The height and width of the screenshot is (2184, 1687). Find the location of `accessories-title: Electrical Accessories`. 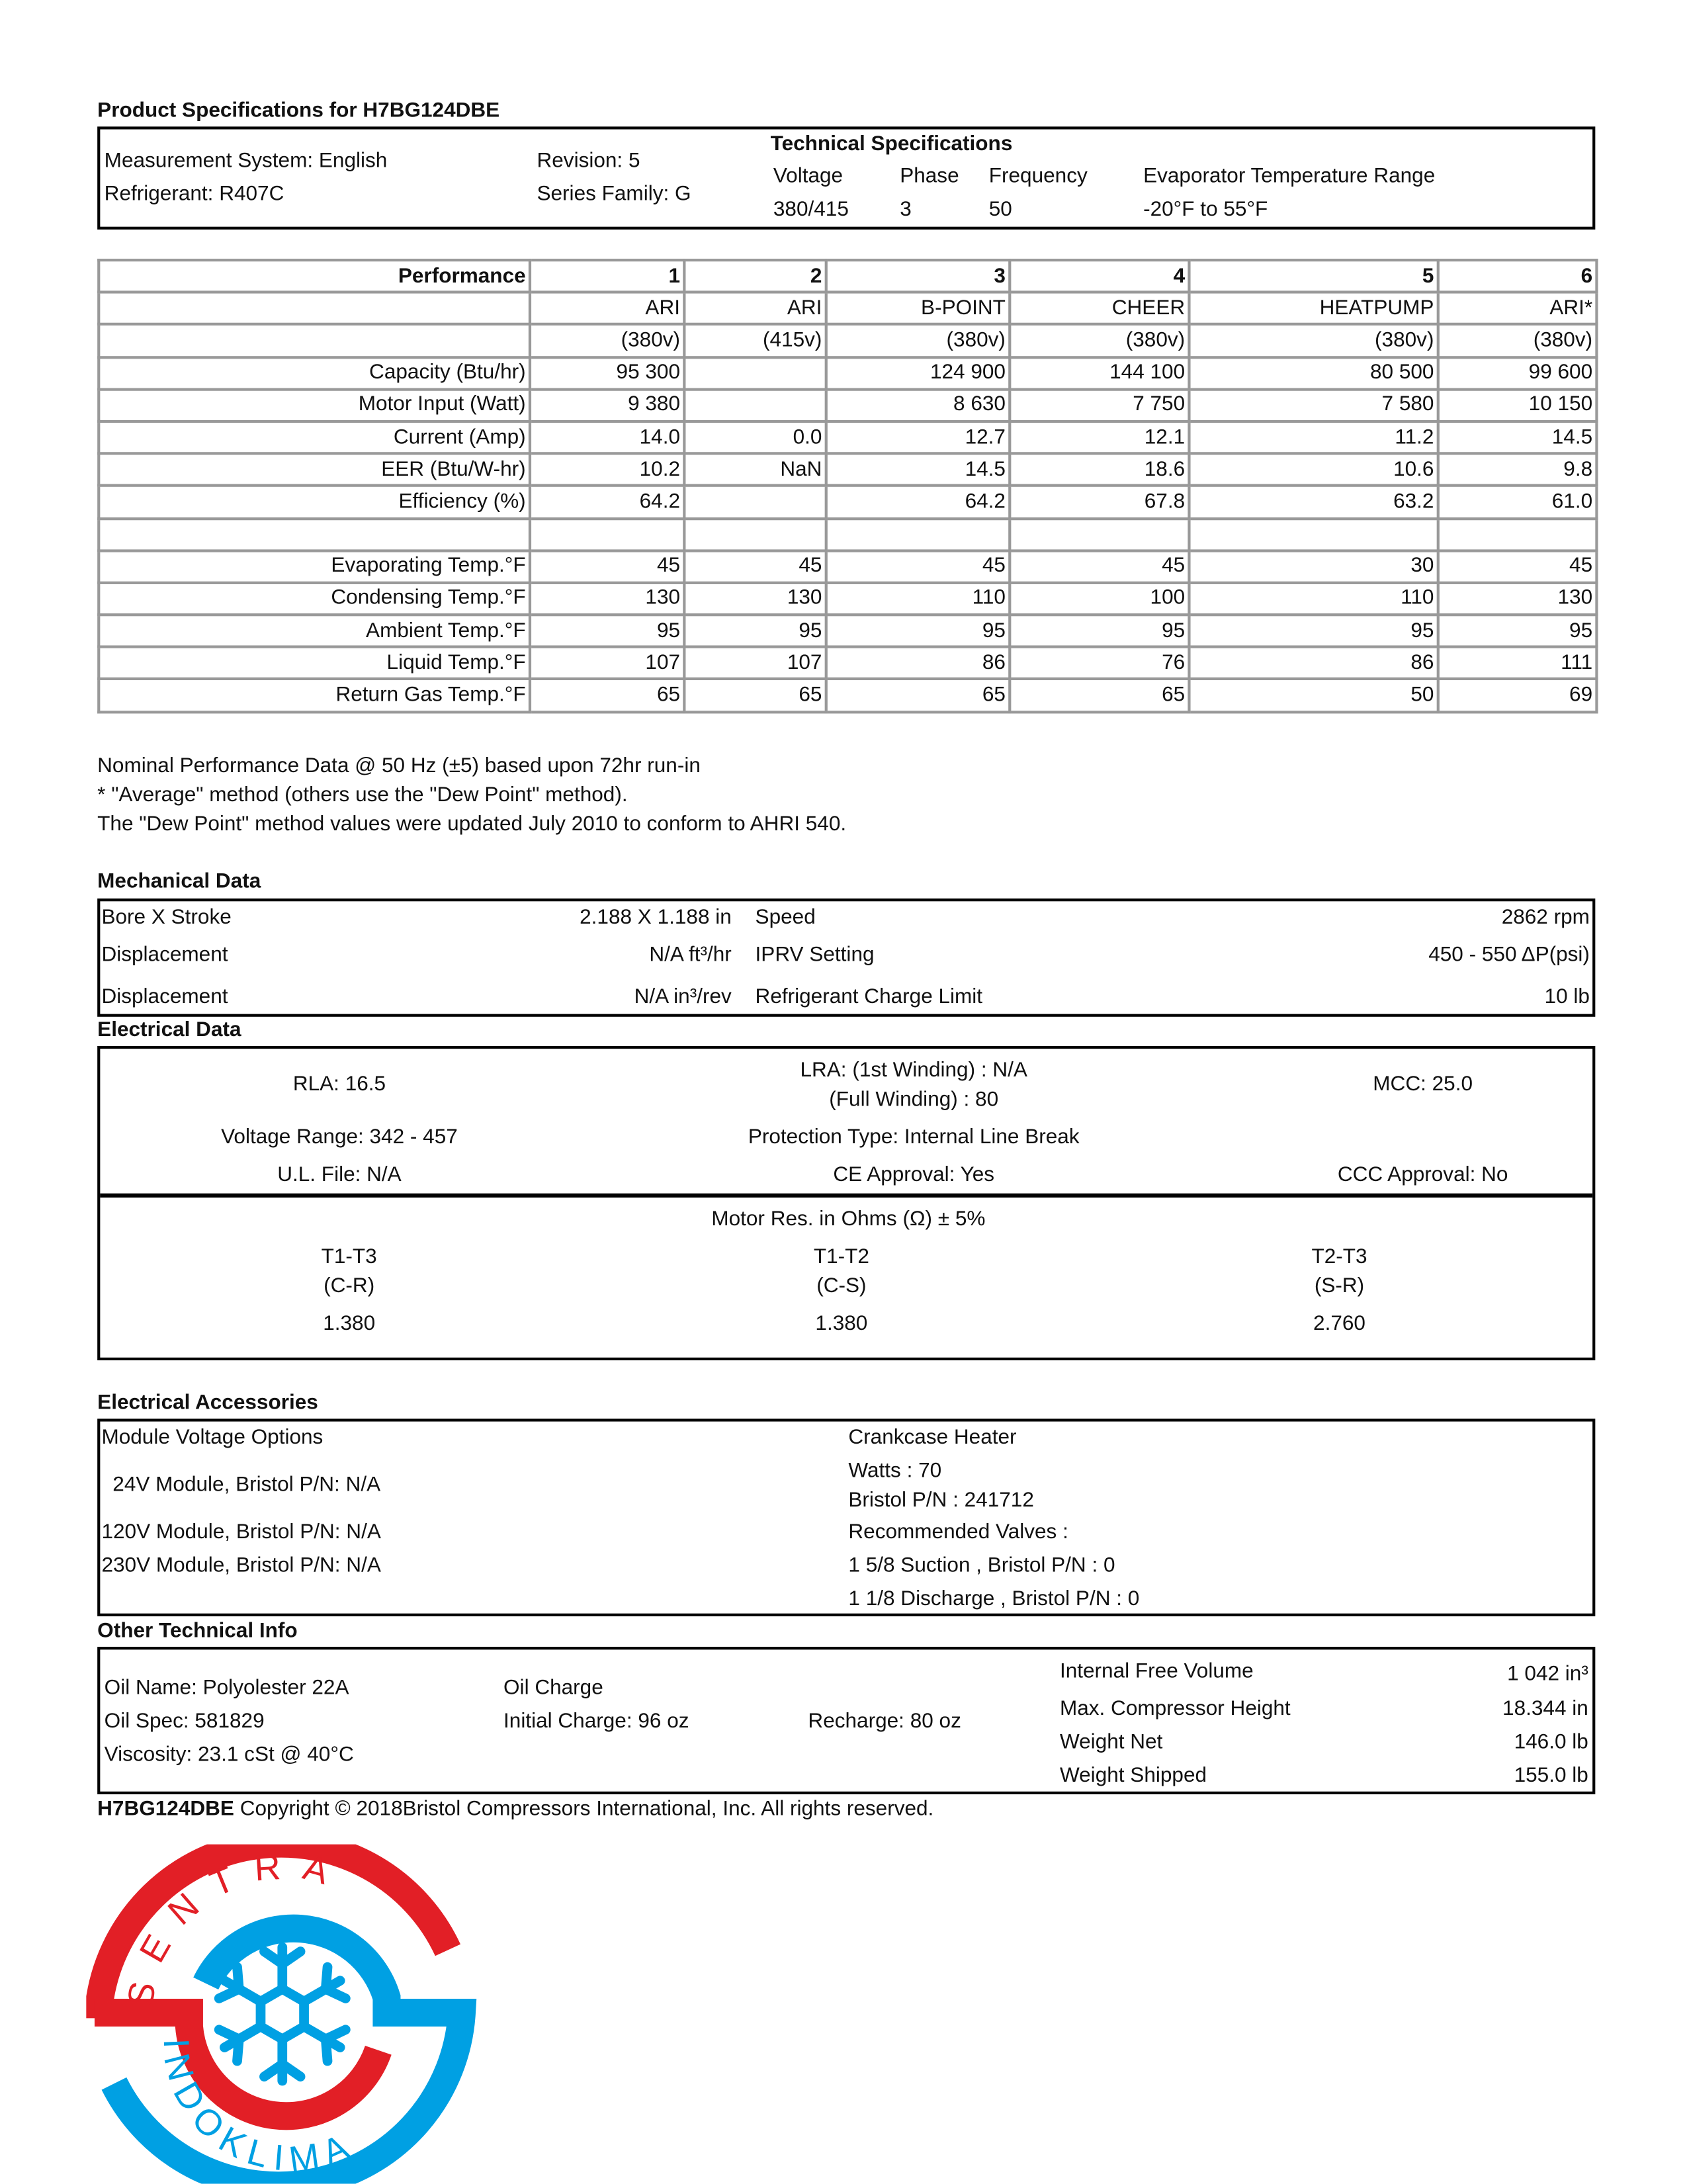

accessories-title: Electrical Accessories is located at coordinates (207, 1403).